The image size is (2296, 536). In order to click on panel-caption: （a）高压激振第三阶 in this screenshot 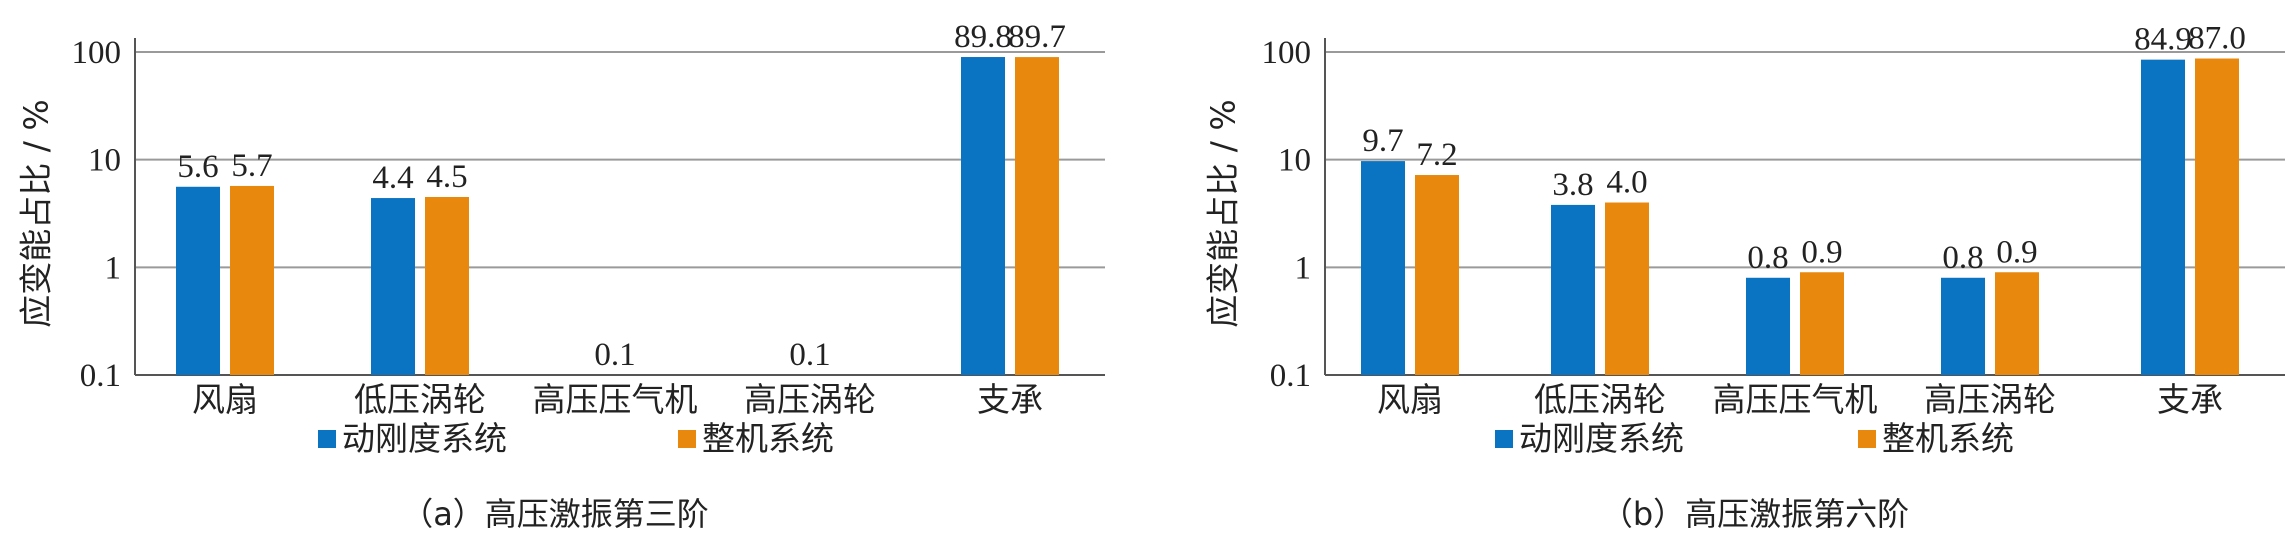, I will do `click(555, 514)`.